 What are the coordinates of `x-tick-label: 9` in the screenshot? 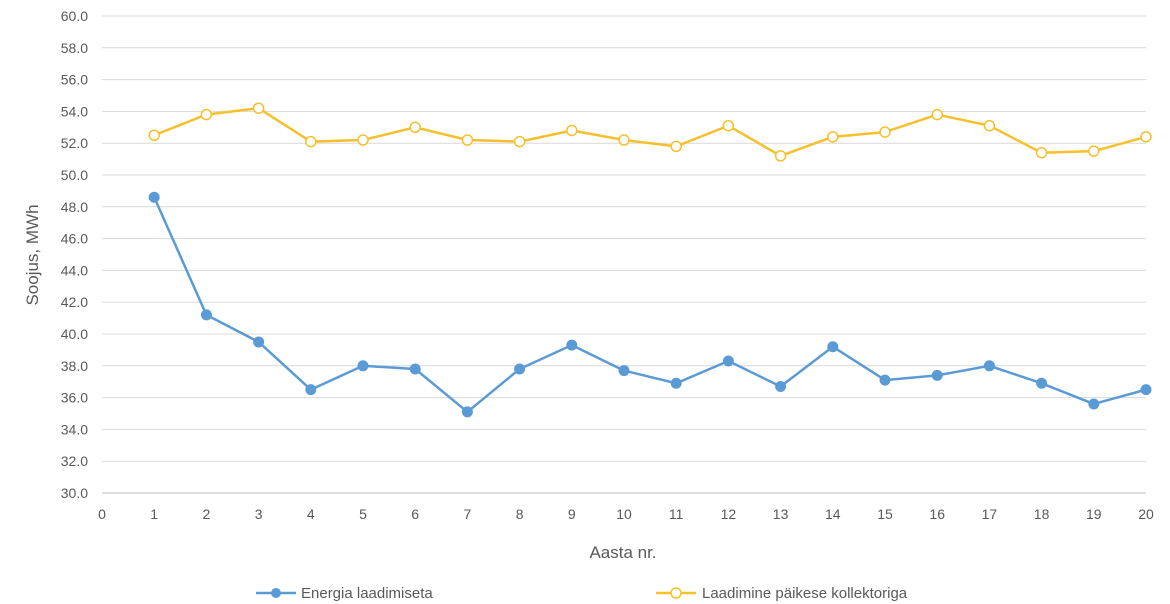 It's located at (572, 514).